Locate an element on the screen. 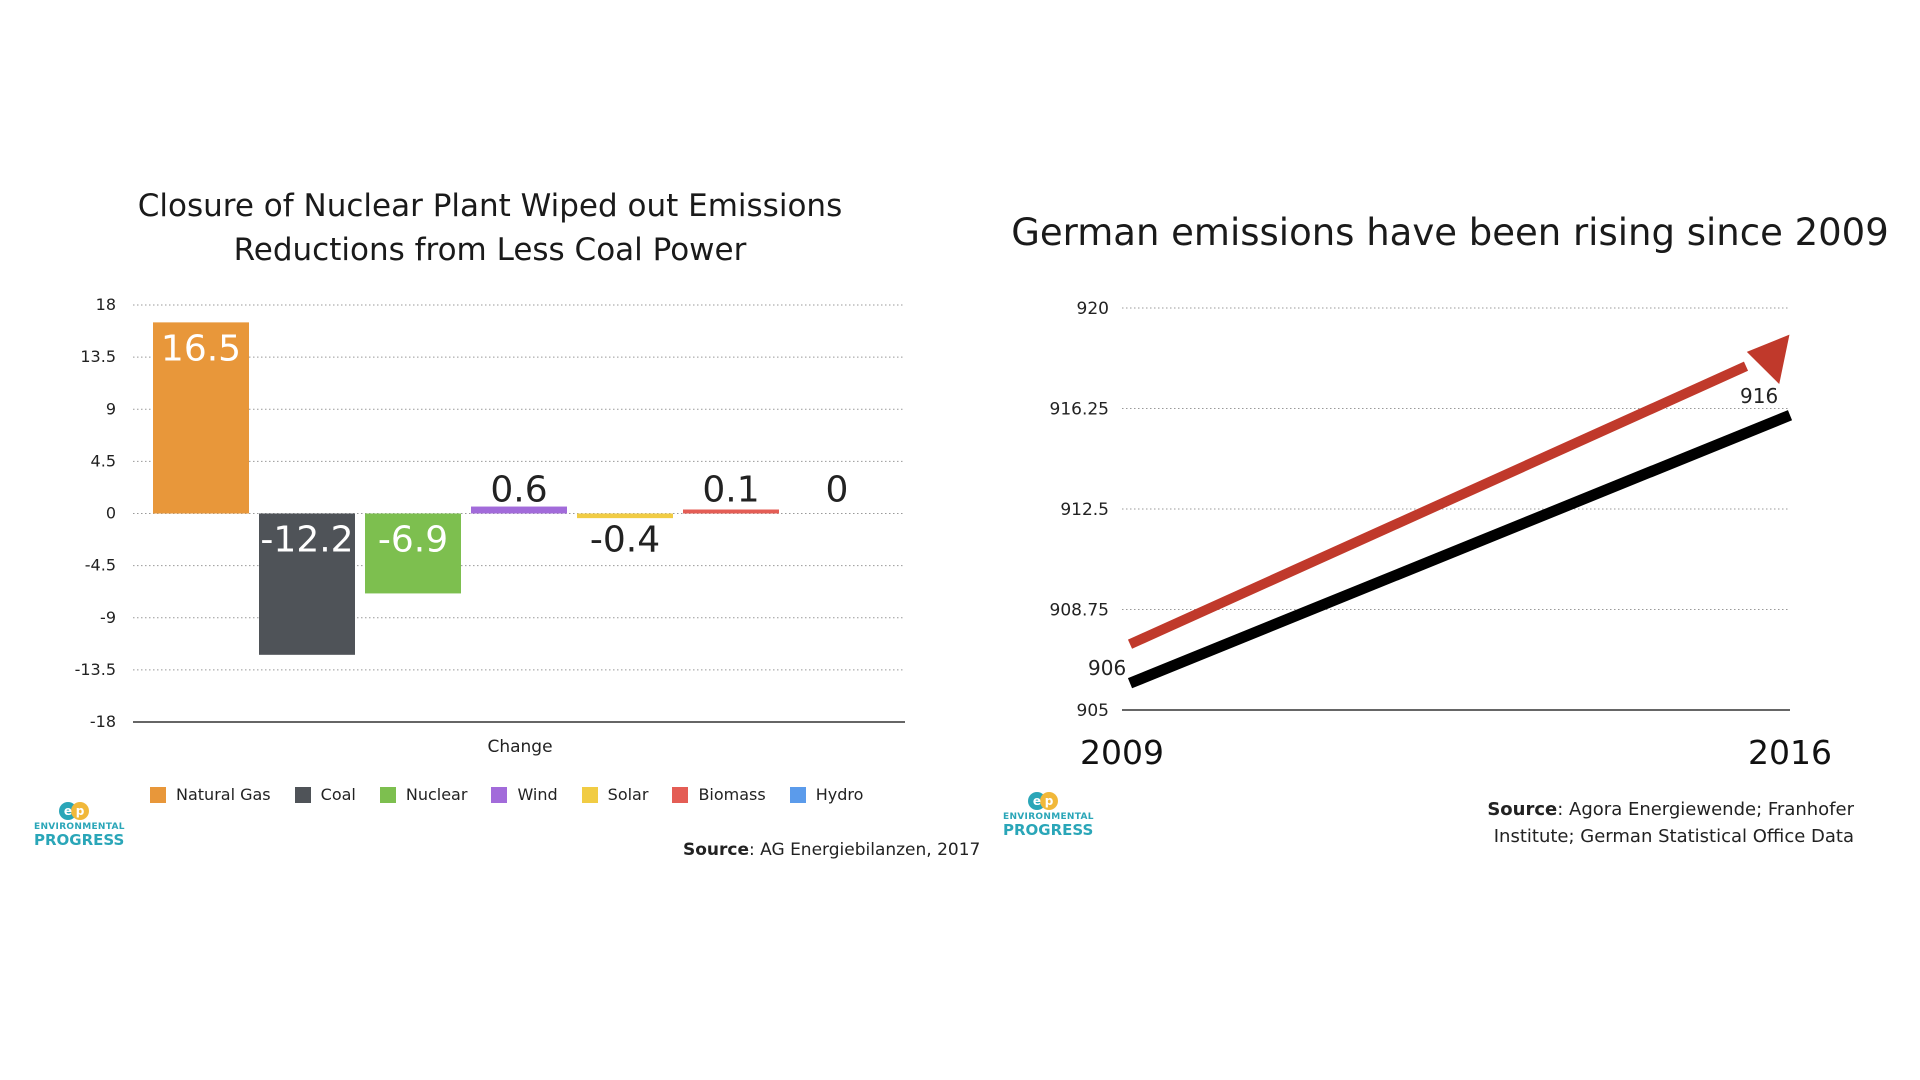 This screenshot has height=1080, width=1920. bar-data-label: -6.9 is located at coordinates (413, 540).